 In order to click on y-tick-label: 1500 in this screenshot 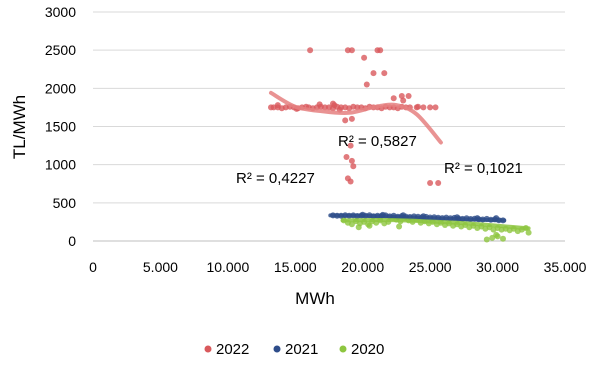, I will do `click(60, 127)`.